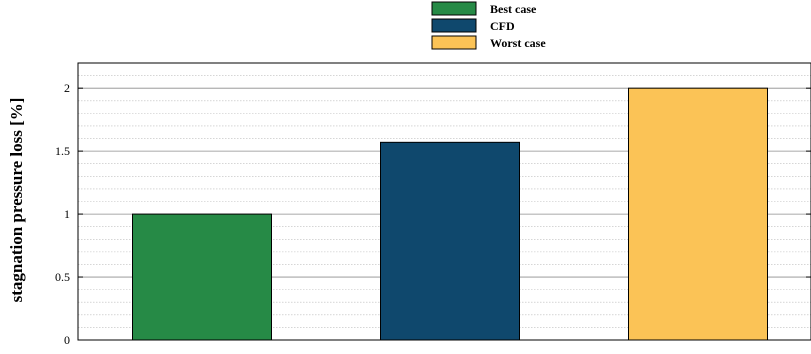 This screenshot has width=811, height=354. Describe the element at coordinates (454, 25) in the screenshot. I see `legend-swatch-cfd` at that location.